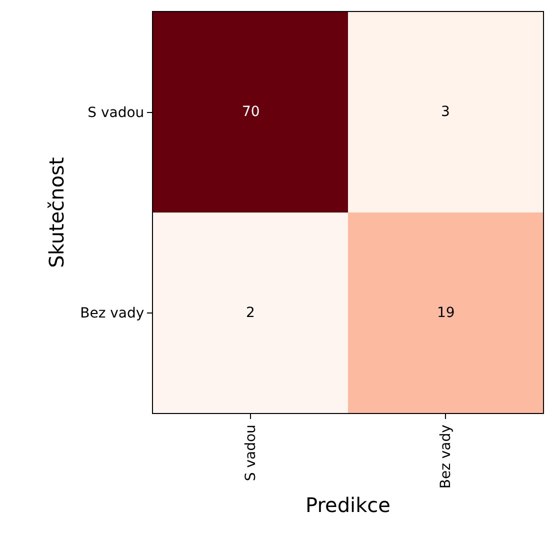 This screenshot has width=545, height=548. Describe the element at coordinates (348, 505) in the screenshot. I see `x-axis-title: Predikce` at that location.